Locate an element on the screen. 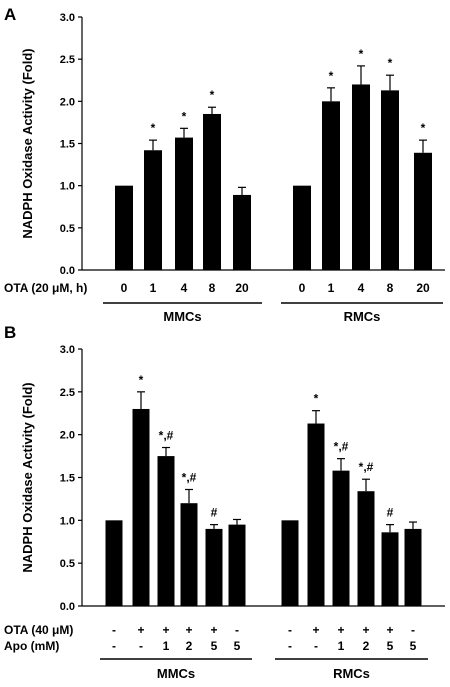 The width and height of the screenshot is (450, 687). apo-row-label: Apo (mM) is located at coordinates (31, 646).